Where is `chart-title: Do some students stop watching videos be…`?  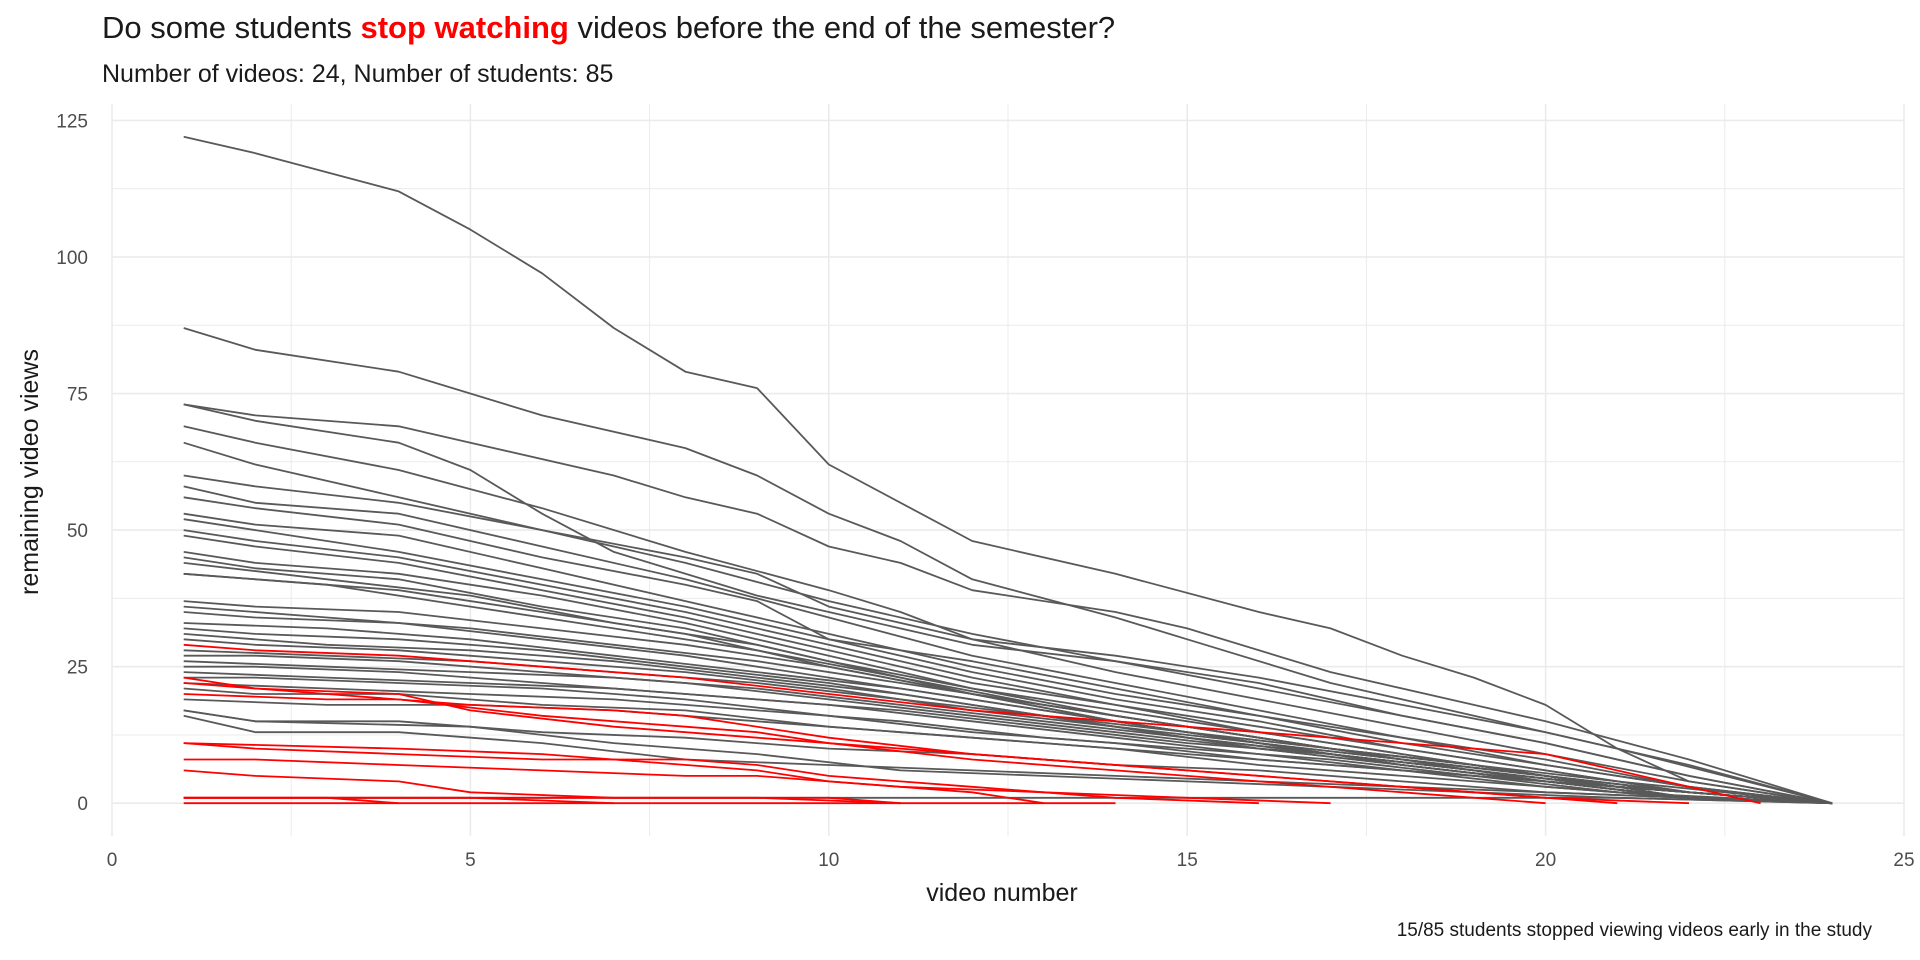
chart-title: Do some students stop watching videos be… is located at coordinates (608, 28).